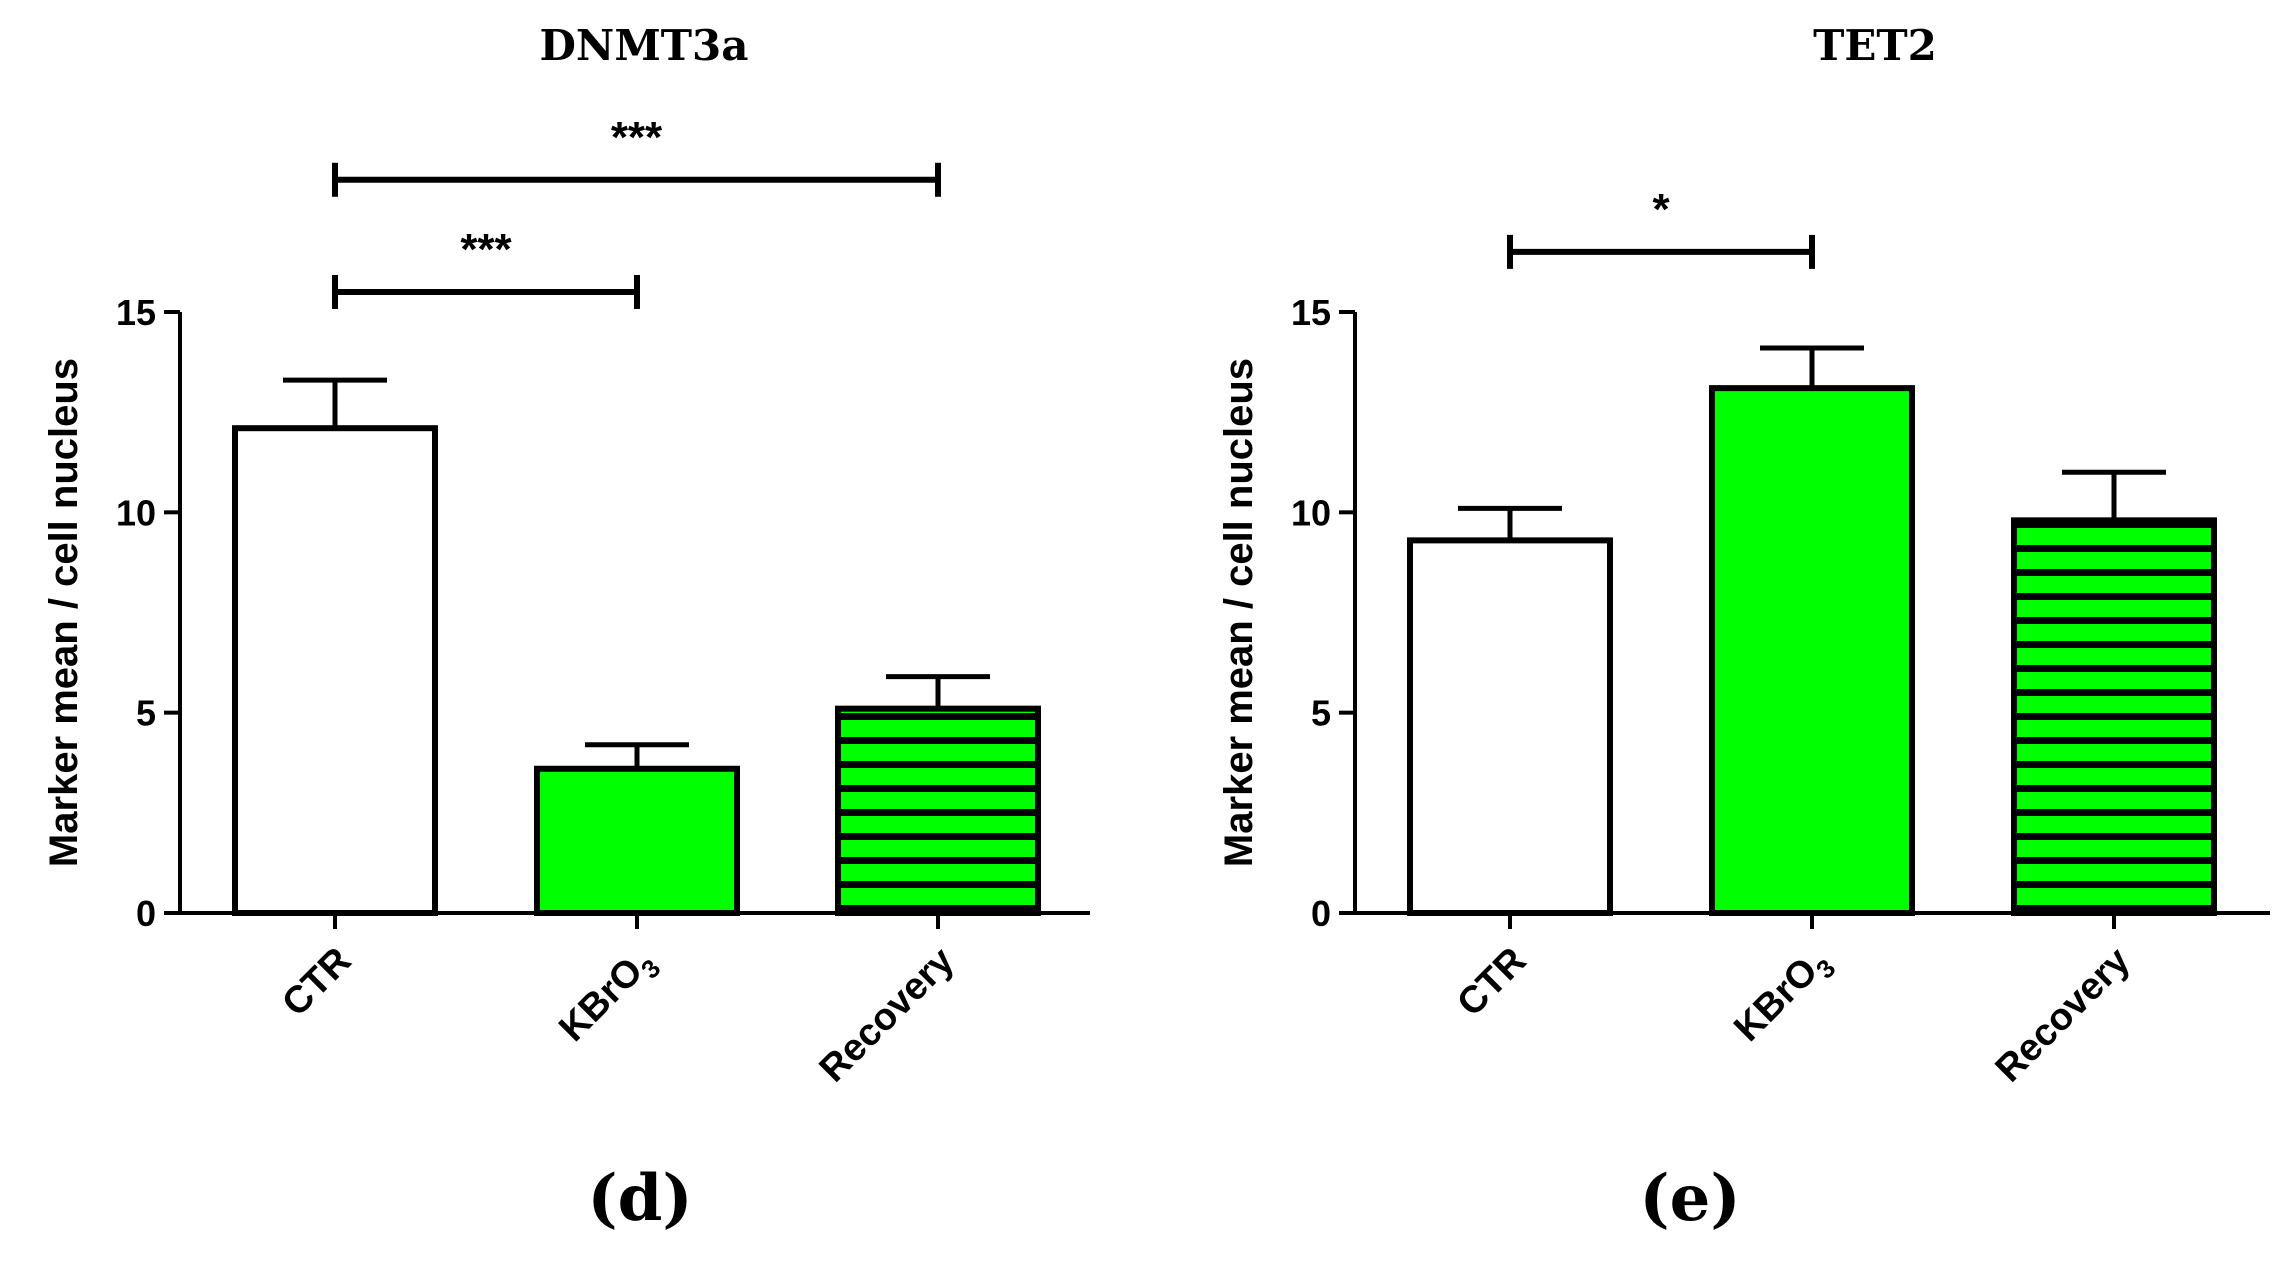 This screenshot has height=1275, width=2283. What do you see at coordinates (1661, 209) in the screenshot?
I see `significance-label: *` at bounding box center [1661, 209].